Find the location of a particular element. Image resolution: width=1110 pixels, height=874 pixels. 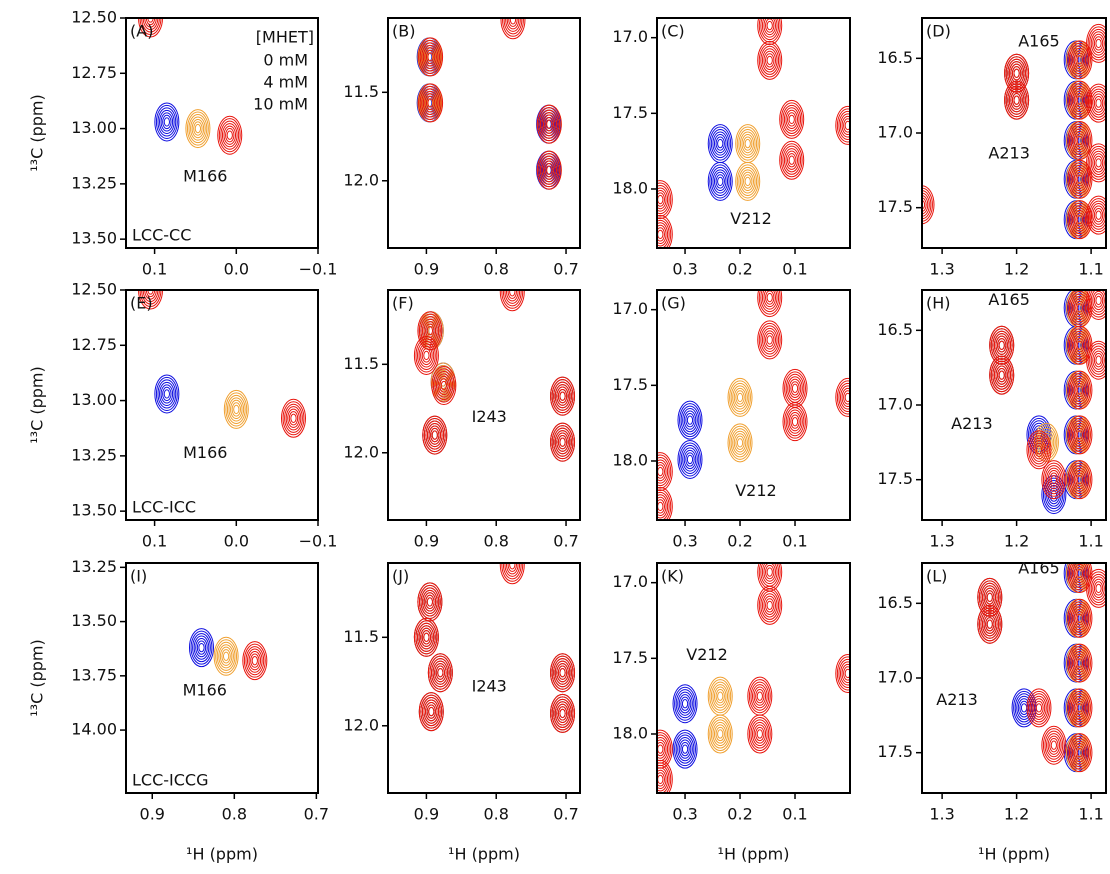

panel-label: (F) is located at coordinates (403, 303).